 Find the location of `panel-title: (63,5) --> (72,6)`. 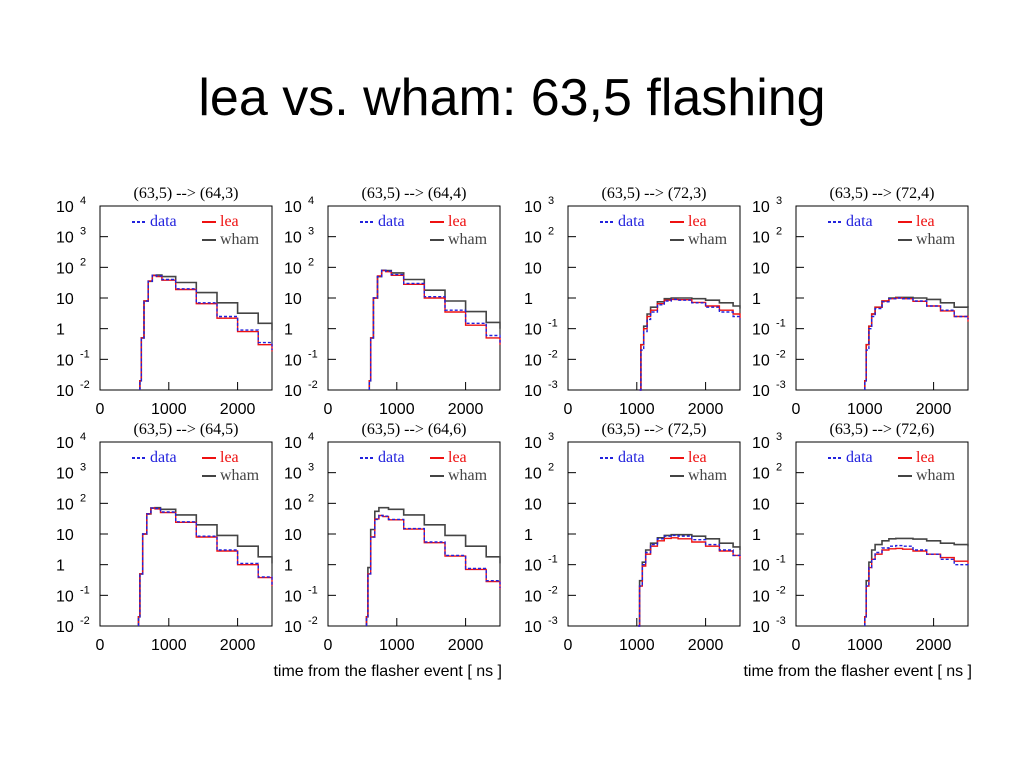

panel-title: (63,5) --> (72,6) is located at coordinates (882, 429).